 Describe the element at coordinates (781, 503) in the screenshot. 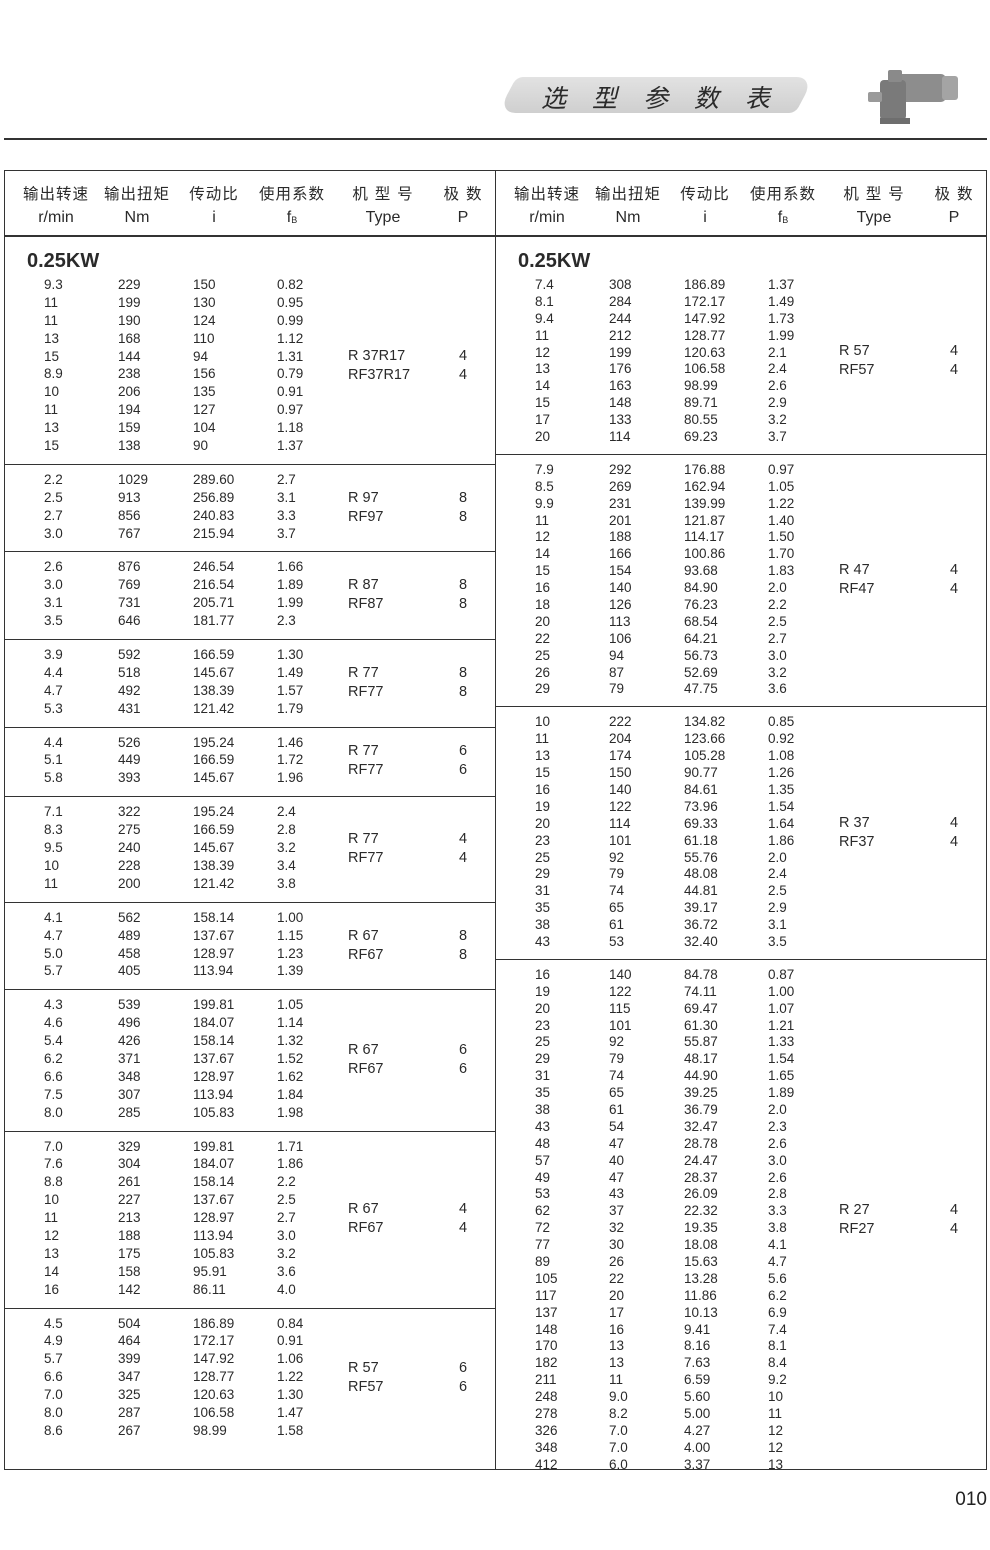

I see `service-factor-cell: 1.22` at that location.